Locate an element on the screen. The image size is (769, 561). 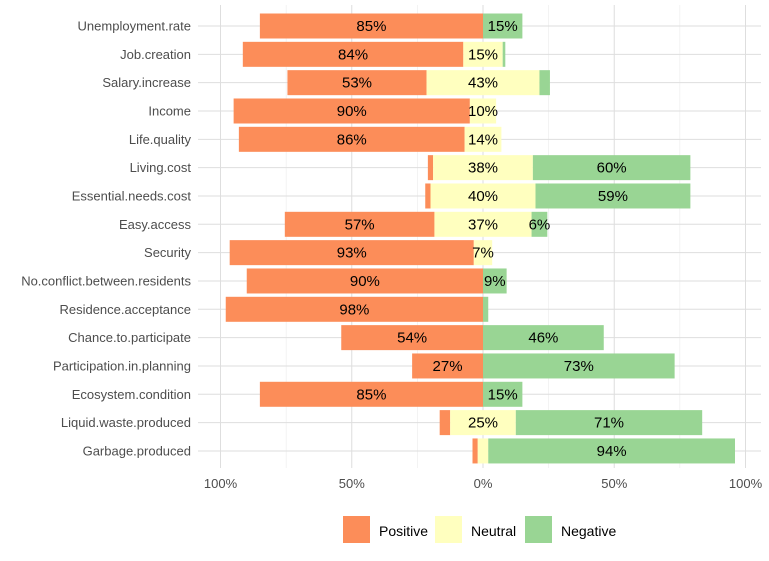
category-label: Residence.acceptance is located at coordinates (125, 309).